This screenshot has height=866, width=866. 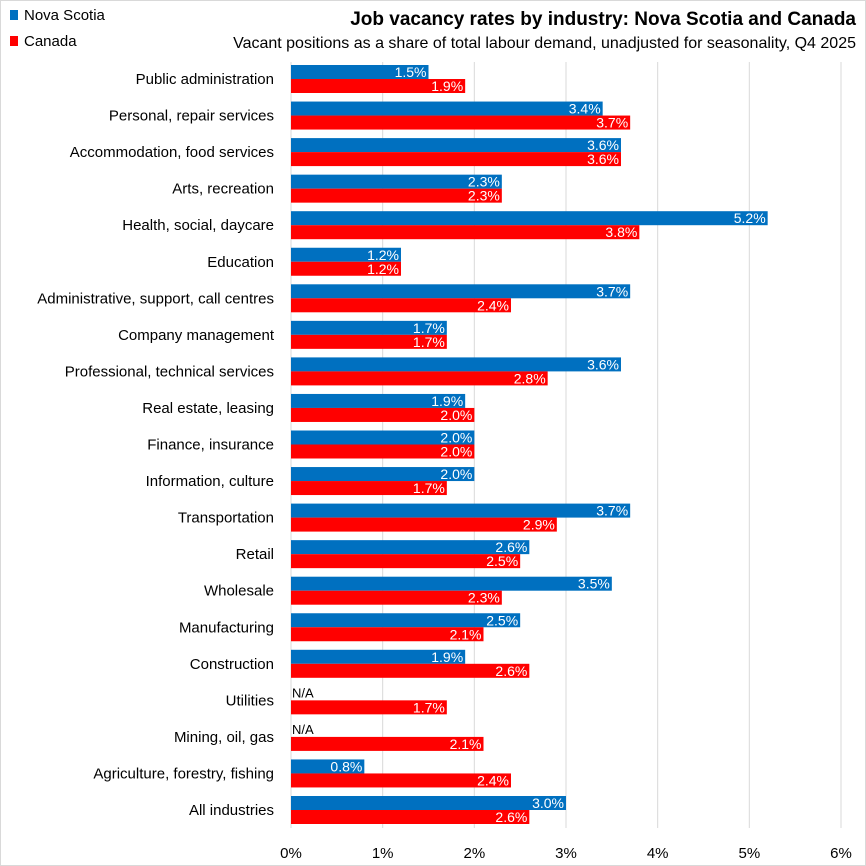 What do you see at coordinates (566, 853) in the screenshot?
I see `x-tick-label: 3%` at bounding box center [566, 853].